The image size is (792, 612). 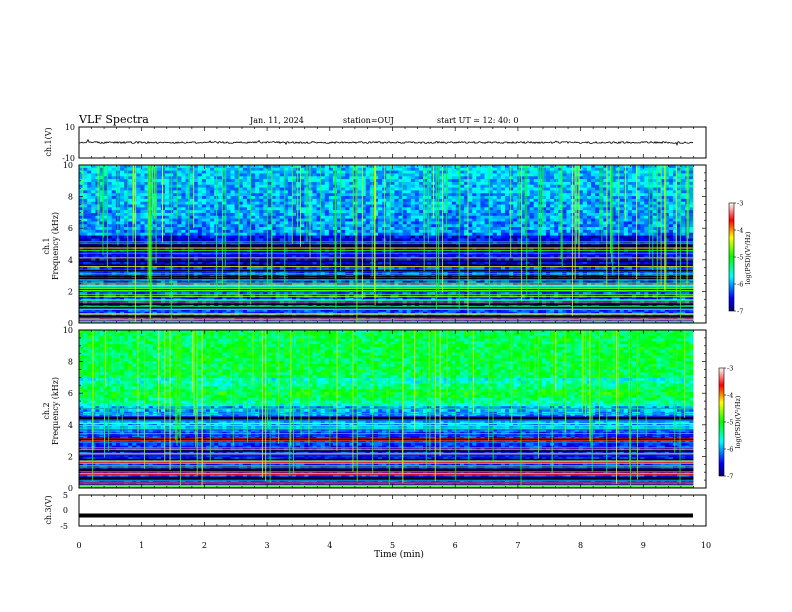 I want to click on ch2-frequency-axis-label: Frequency (kHz), so click(x=55, y=411).